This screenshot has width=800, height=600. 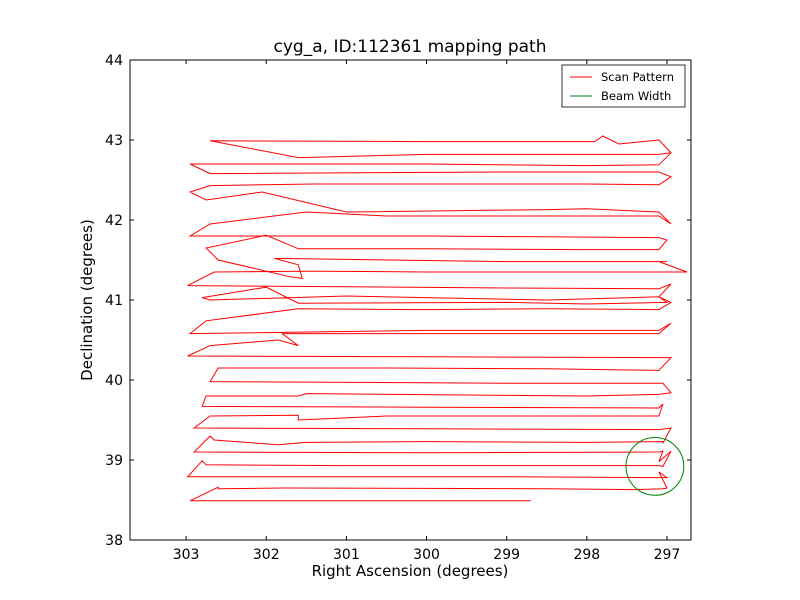 What do you see at coordinates (506, 555) in the screenshot?
I see `x-tick-label: 299` at bounding box center [506, 555].